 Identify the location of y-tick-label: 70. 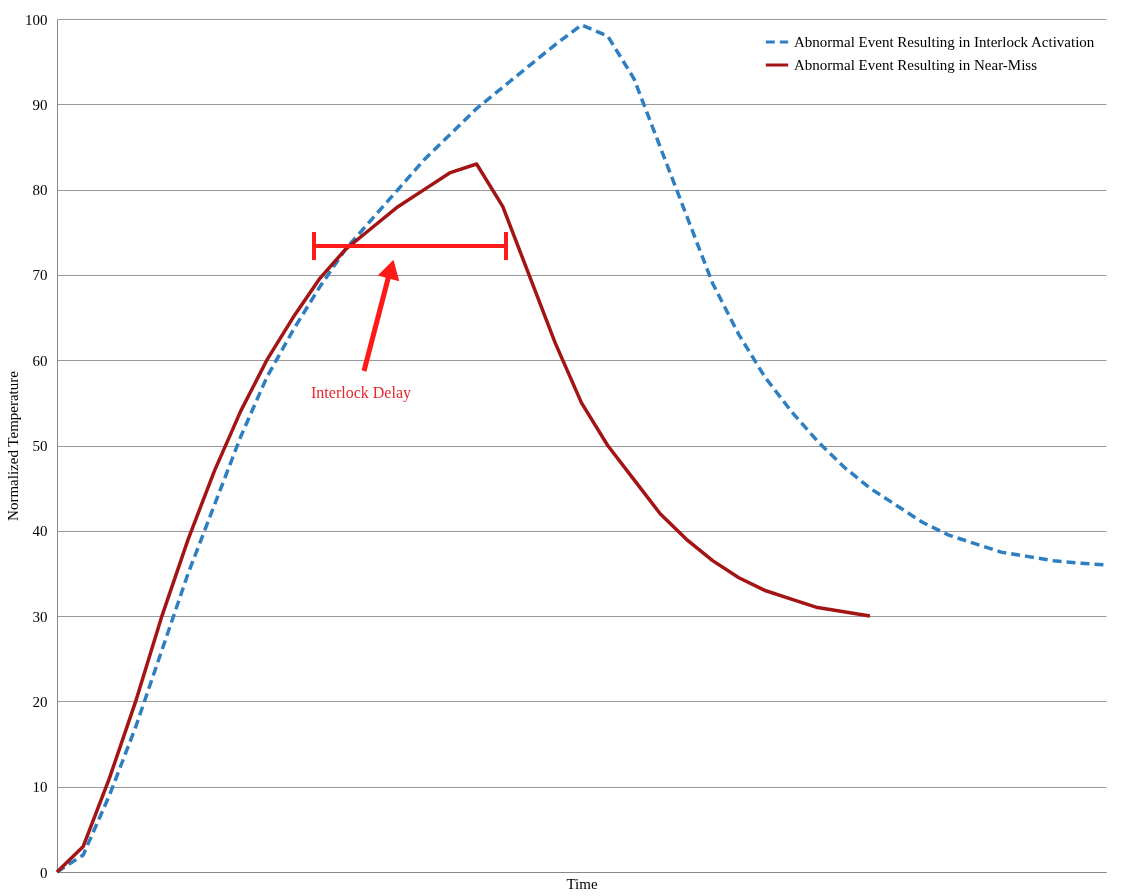
(40, 275).